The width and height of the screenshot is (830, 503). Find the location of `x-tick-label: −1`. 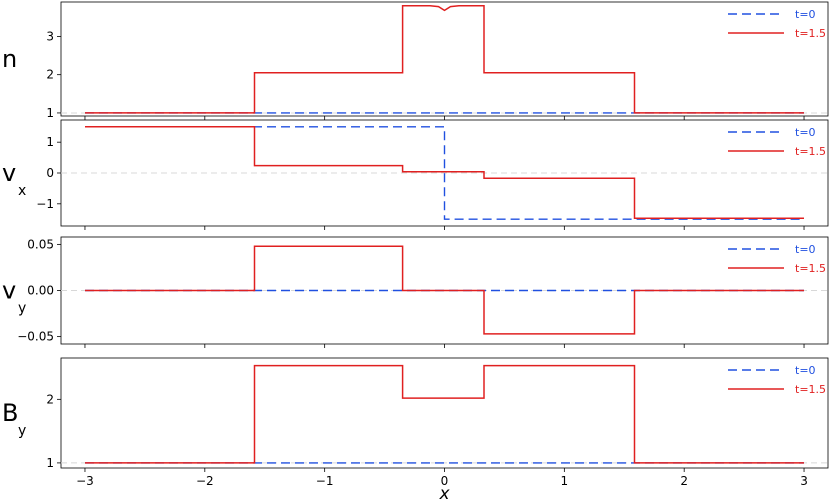

x-tick-label: −1 is located at coordinates (325, 481).